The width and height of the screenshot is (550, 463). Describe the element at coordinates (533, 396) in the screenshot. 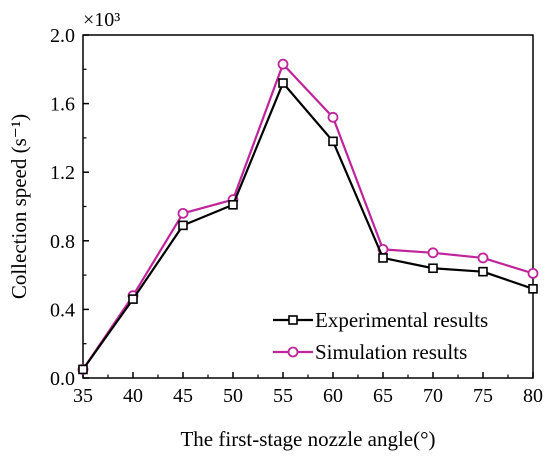

I see `x-tick-label: 80` at that location.